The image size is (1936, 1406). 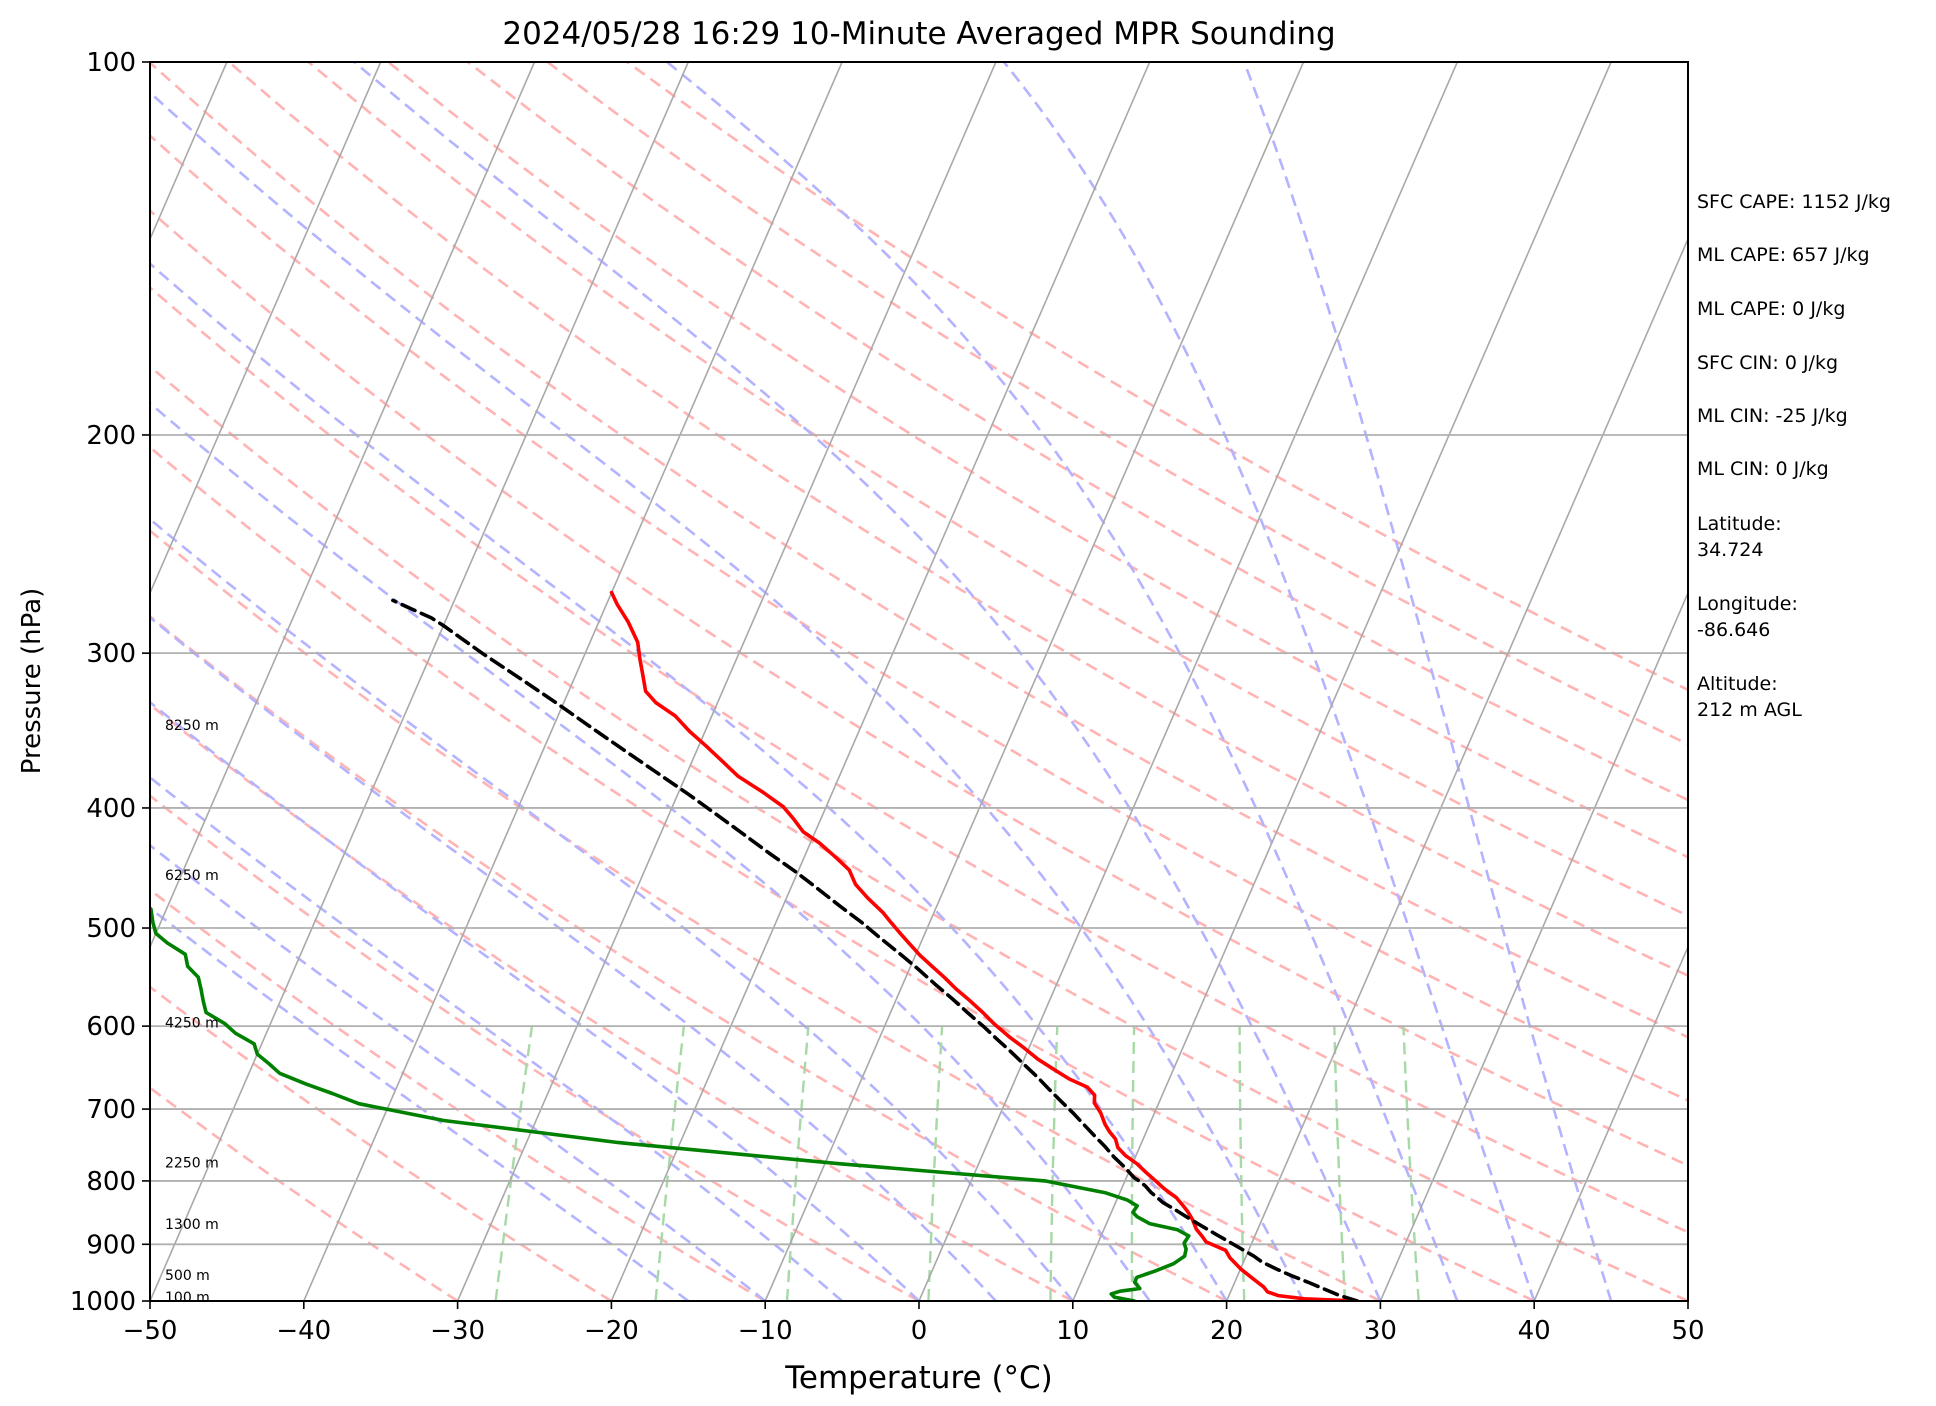 I want to click on y-tick-label: 100, so click(x=111, y=63).